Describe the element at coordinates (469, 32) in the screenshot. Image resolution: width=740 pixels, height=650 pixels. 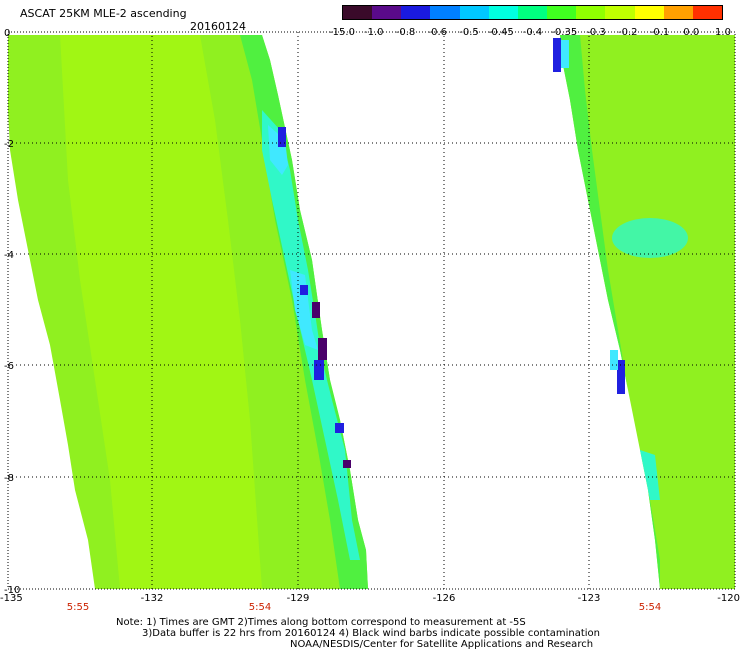
I see `colorbar-label: -0.5` at that location.